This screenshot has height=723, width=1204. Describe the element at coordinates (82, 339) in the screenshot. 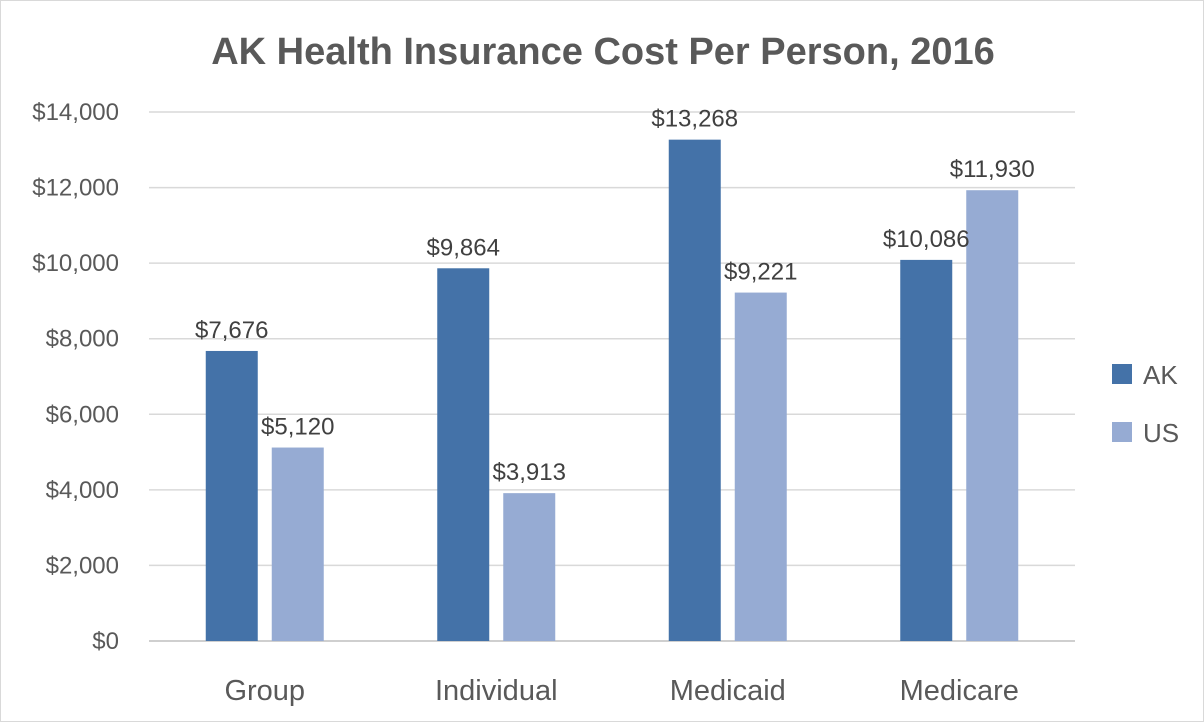

I see `y-tick-label: $8,000` at that location.